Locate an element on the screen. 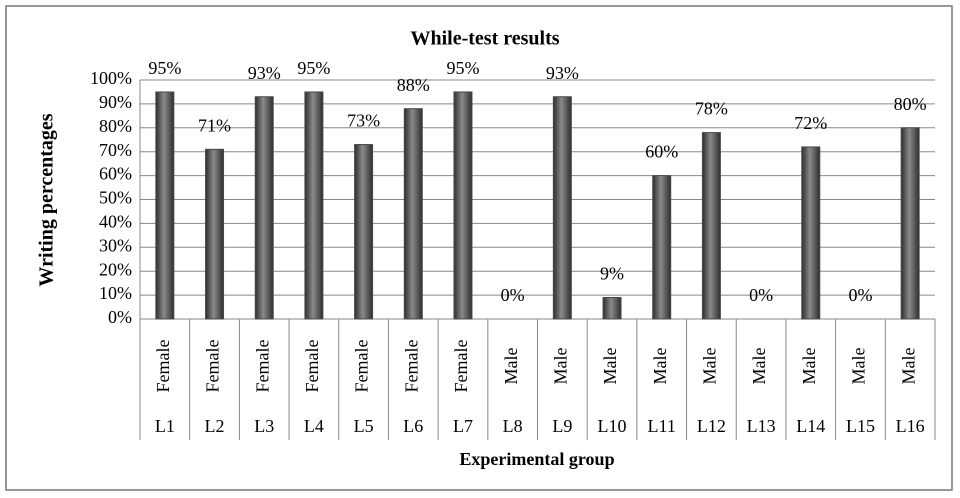  y-tick-label: 60% is located at coordinates (115, 174).